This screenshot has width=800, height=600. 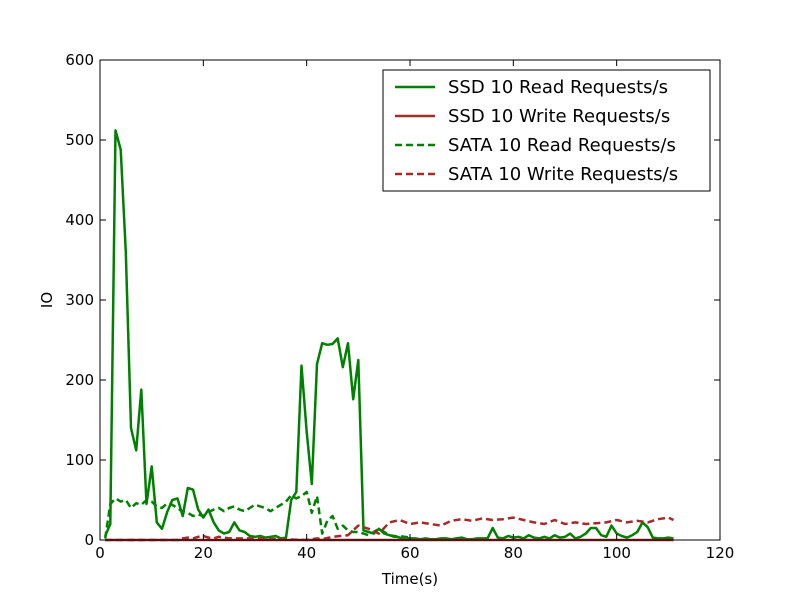 I want to click on y-tick-label: 200, so click(x=79, y=380).